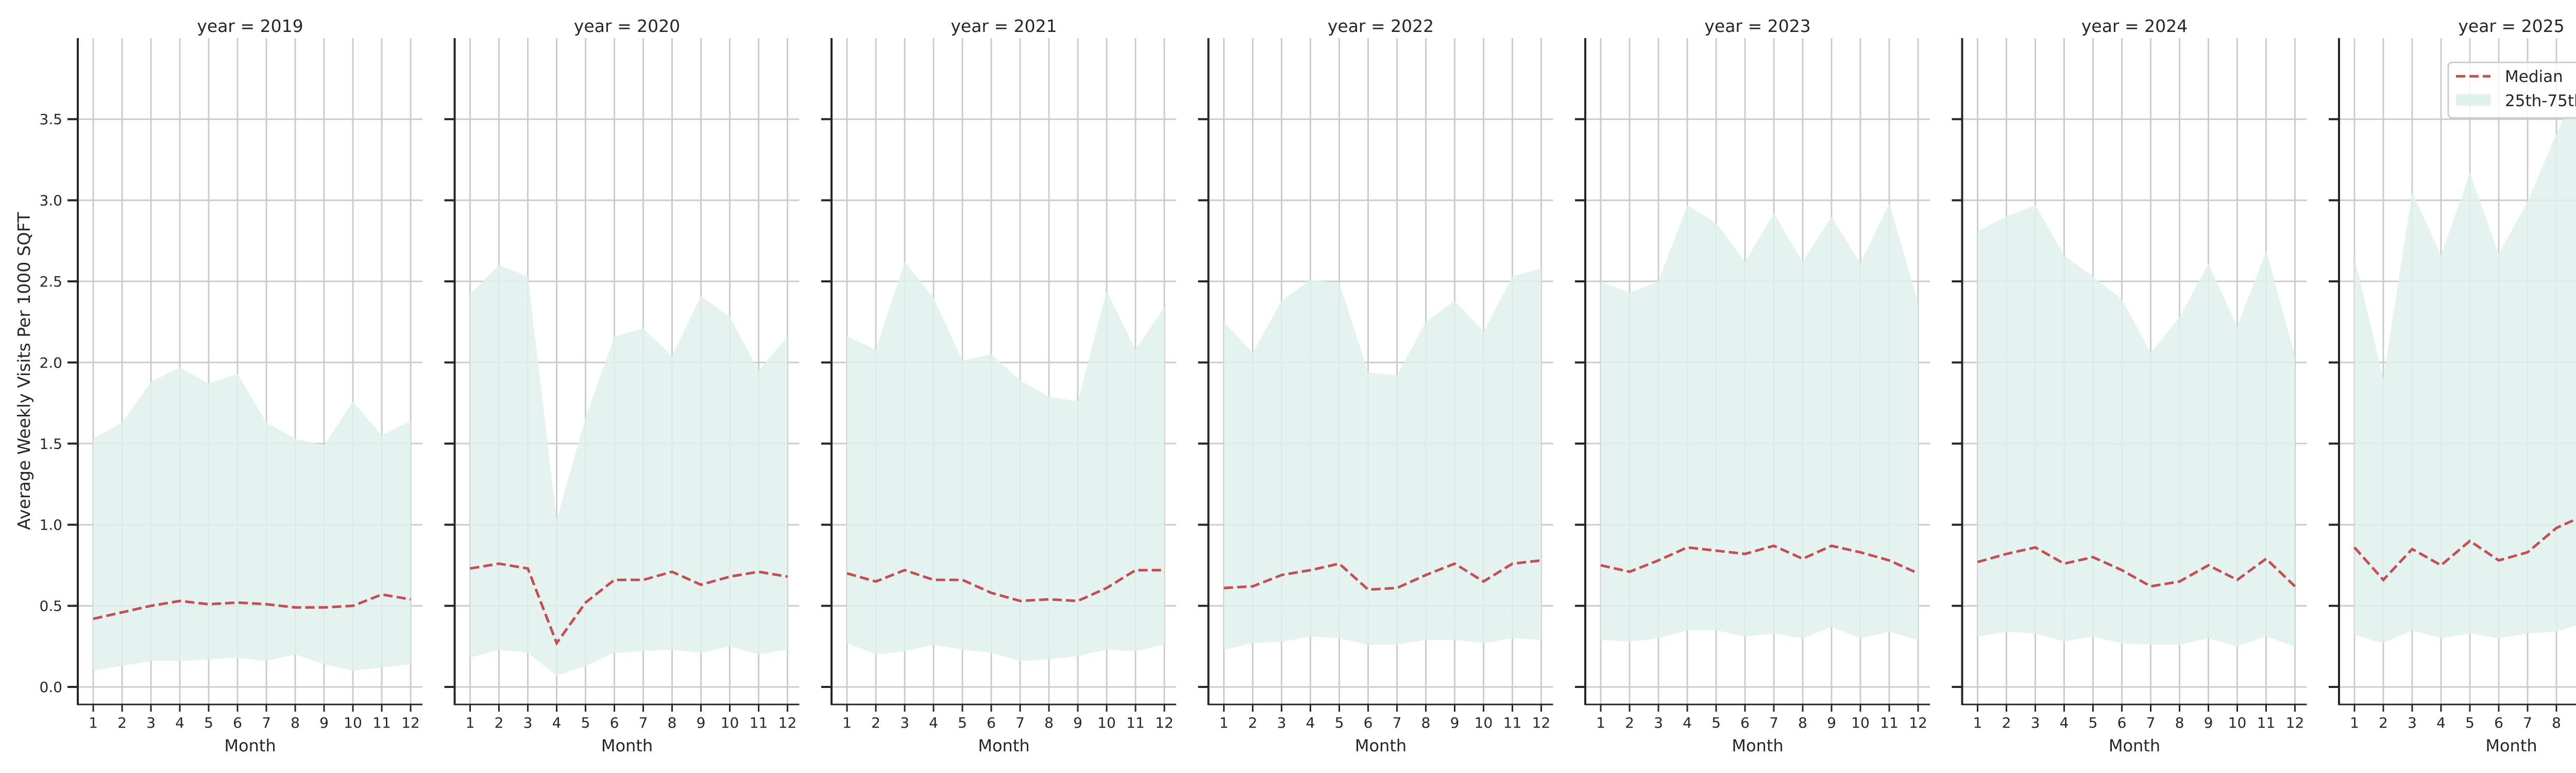 Image resolution: width=2576 pixels, height=773 pixels. I want to click on y-tick-label: 2.5, so click(51, 281).